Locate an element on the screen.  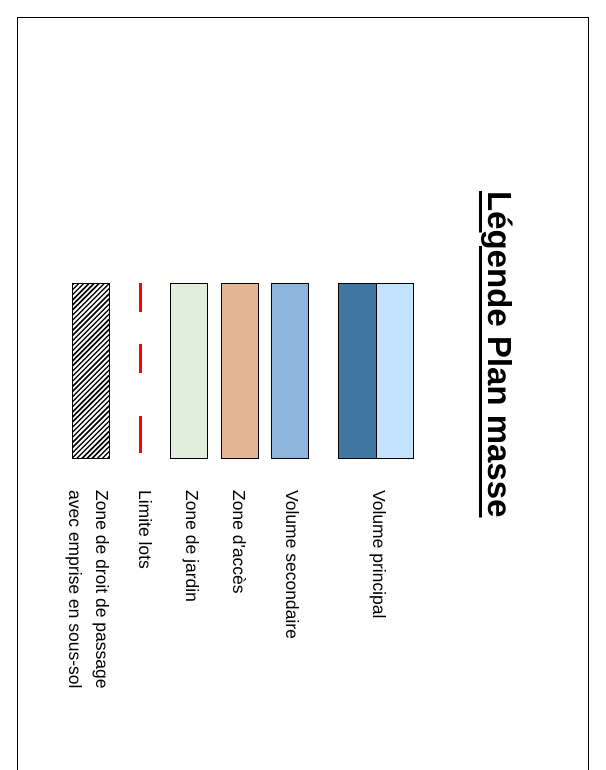
droit-passage-label-line2: avec emprise en sous-sol is located at coordinates (75, 589).